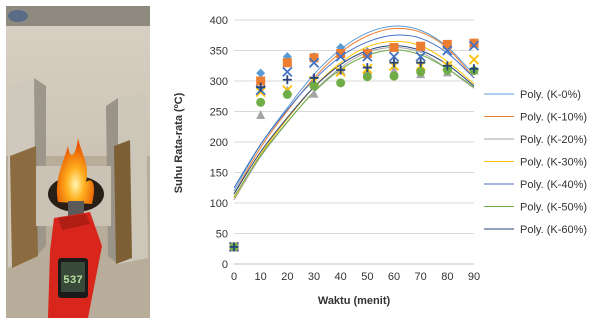  What do you see at coordinates (447, 277) in the screenshot?
I see `x-tick-label: 80` at bounding box center [447, 277].